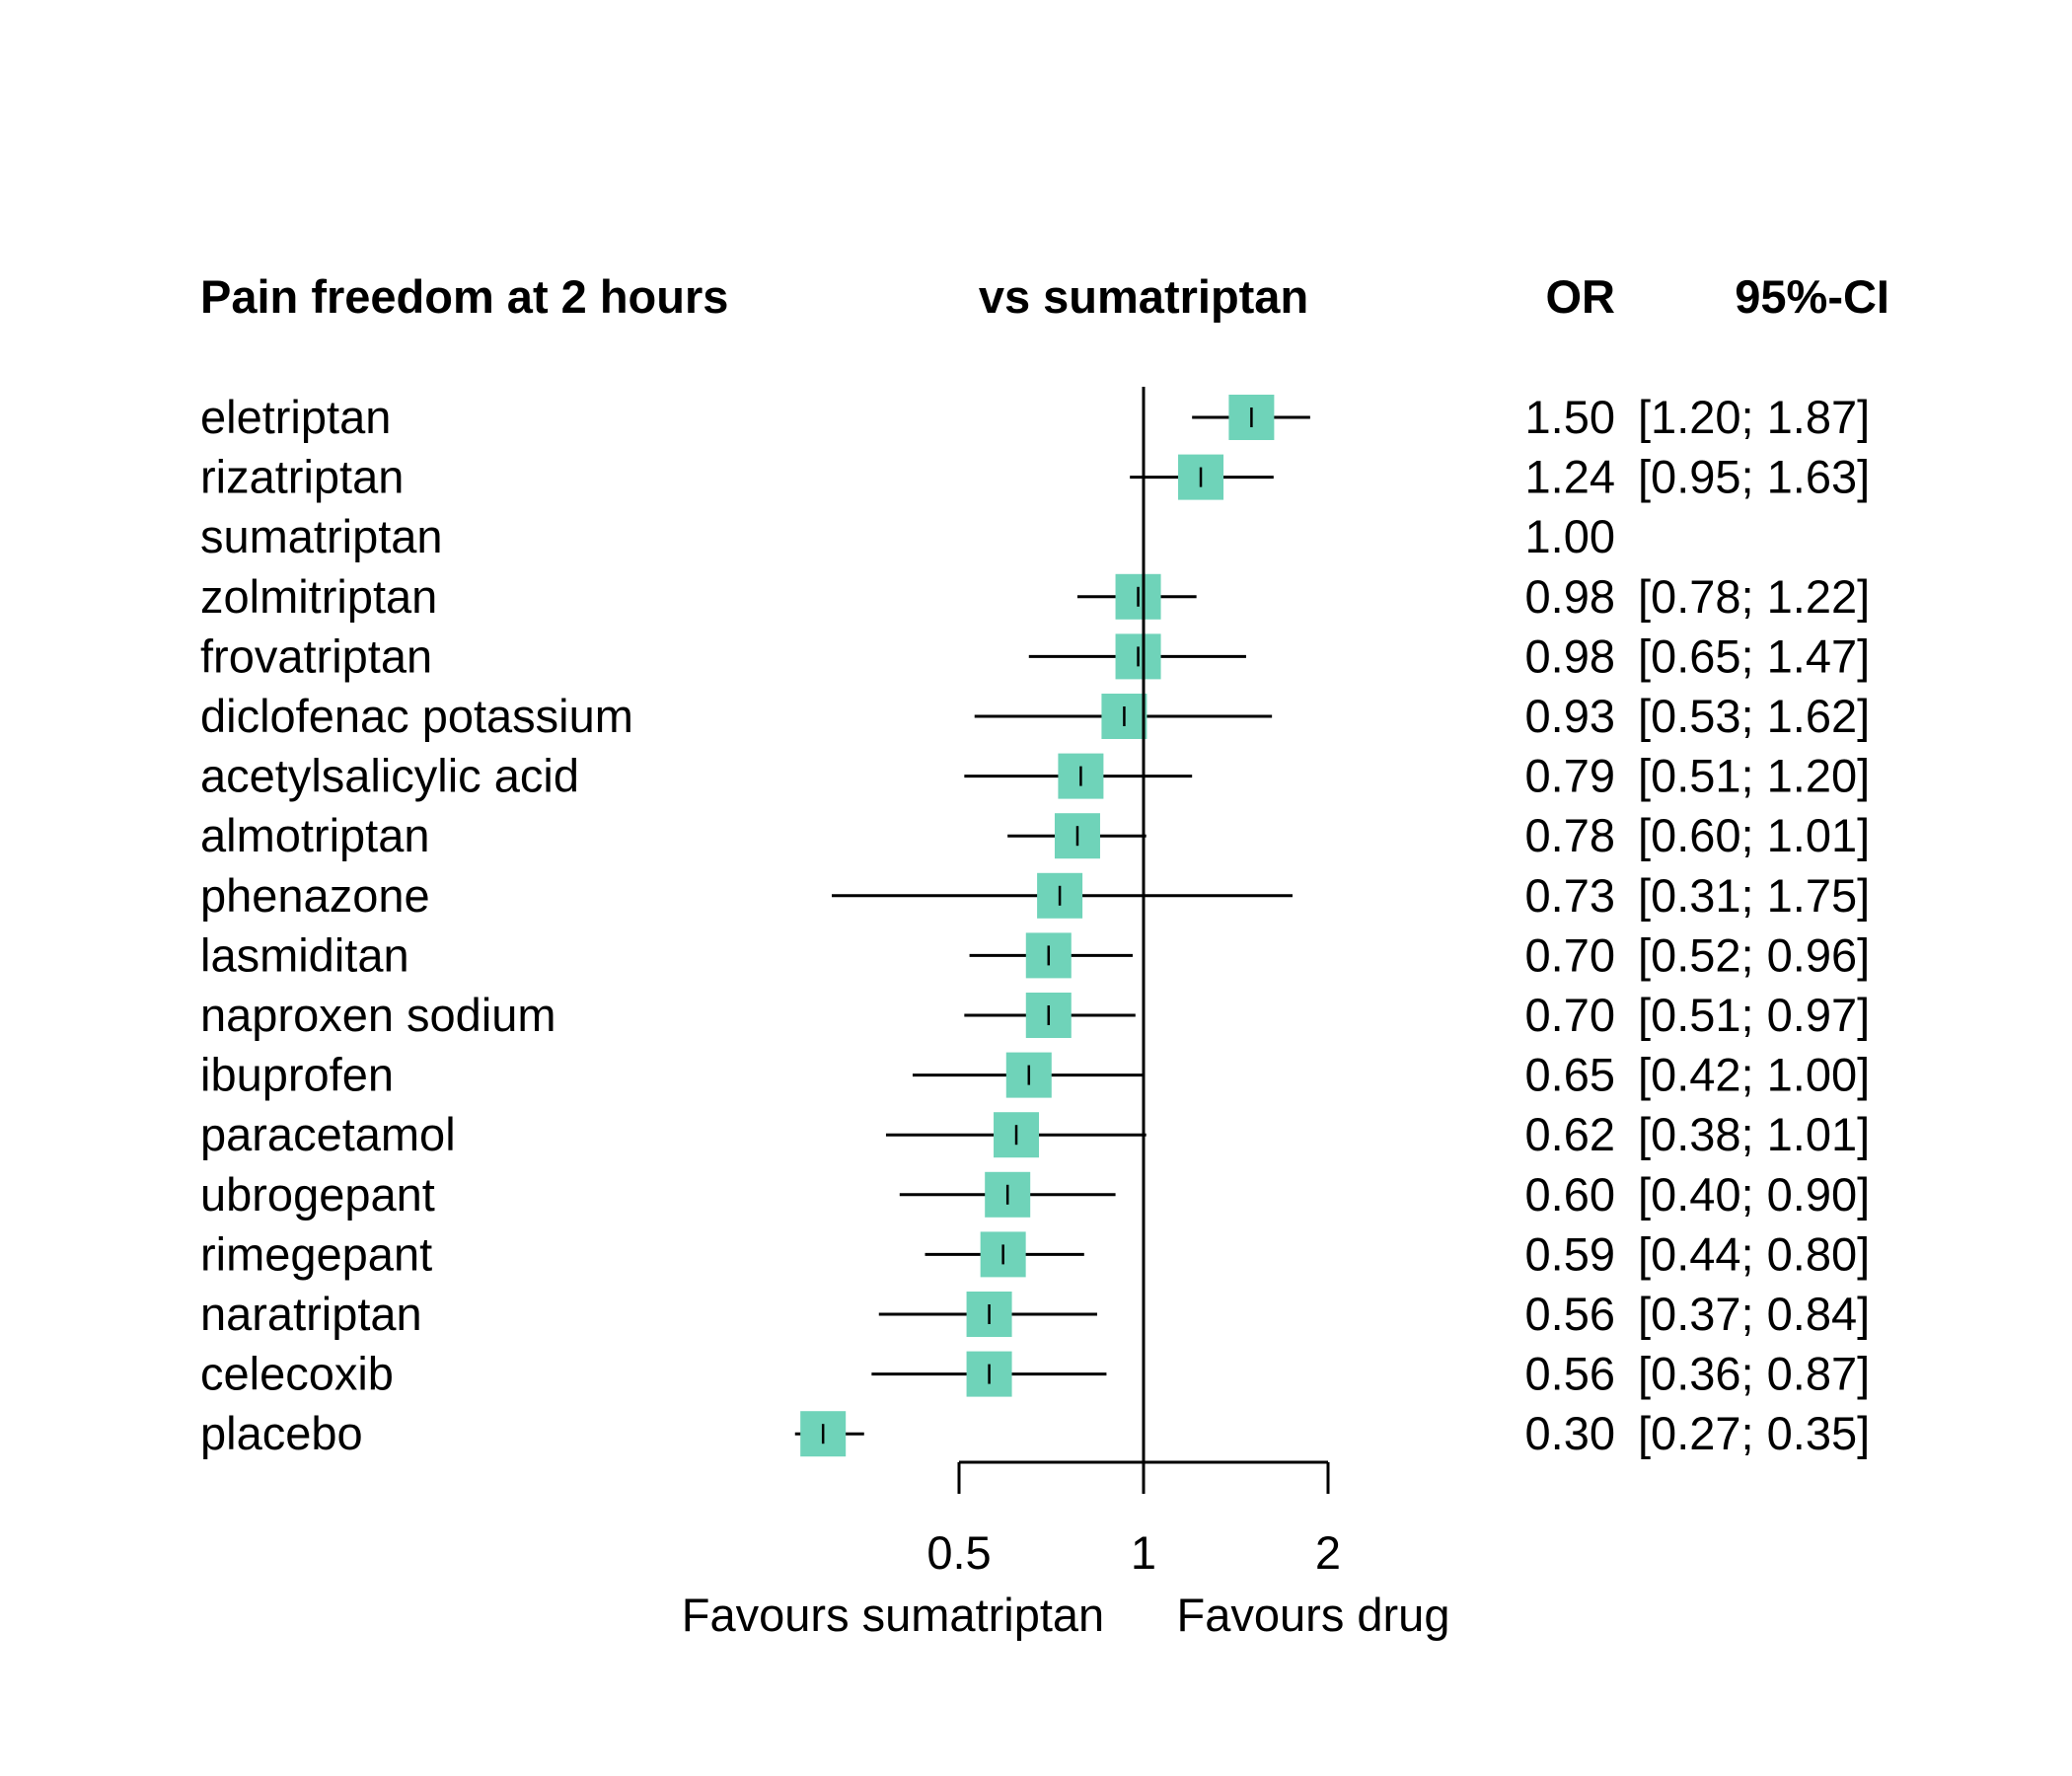  Describe the element at coordinates (1570, 1195) in the screenshot. I see `or-value: 0.60` at that location.